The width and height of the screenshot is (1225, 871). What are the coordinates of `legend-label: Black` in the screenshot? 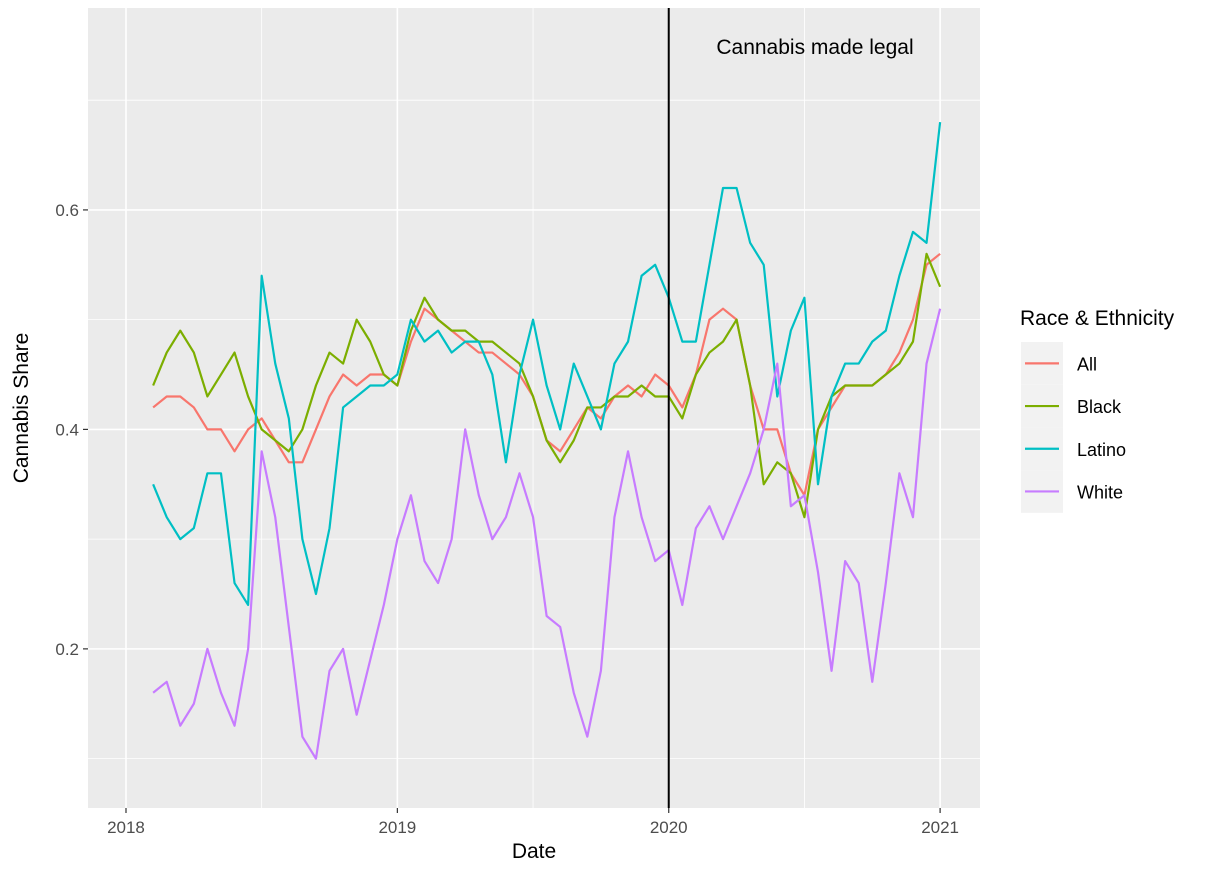 It's located at (1099, 407).